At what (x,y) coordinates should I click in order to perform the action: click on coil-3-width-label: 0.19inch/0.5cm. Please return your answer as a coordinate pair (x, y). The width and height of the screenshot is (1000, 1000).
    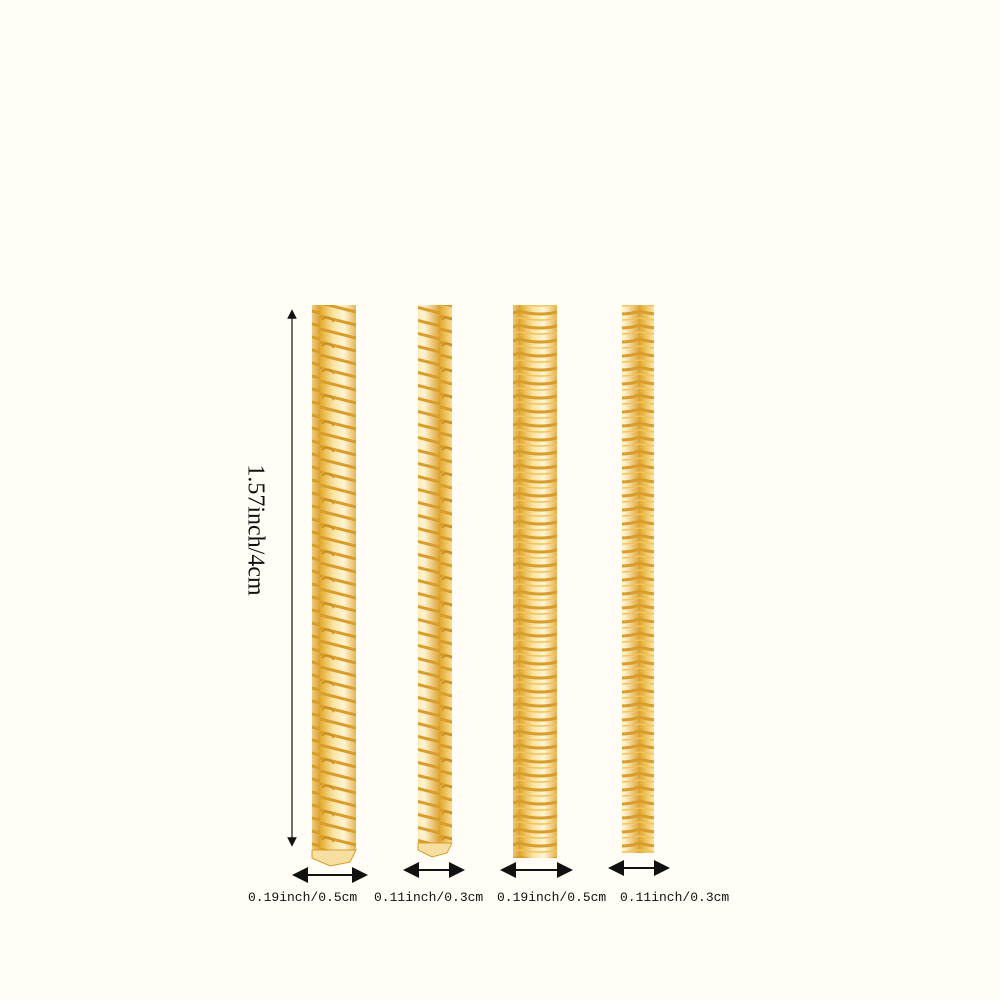
    Looking at the image, I should click on (552, 897).